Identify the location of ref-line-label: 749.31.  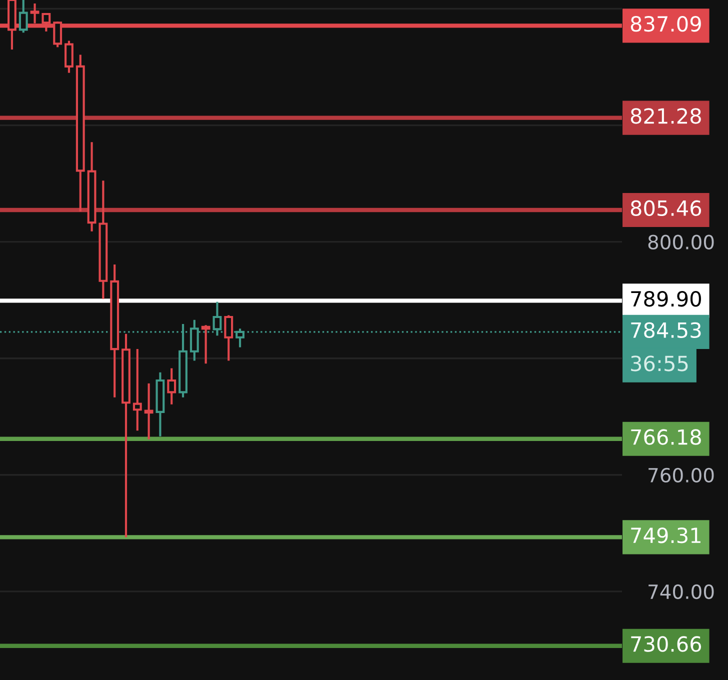
(665, 535).